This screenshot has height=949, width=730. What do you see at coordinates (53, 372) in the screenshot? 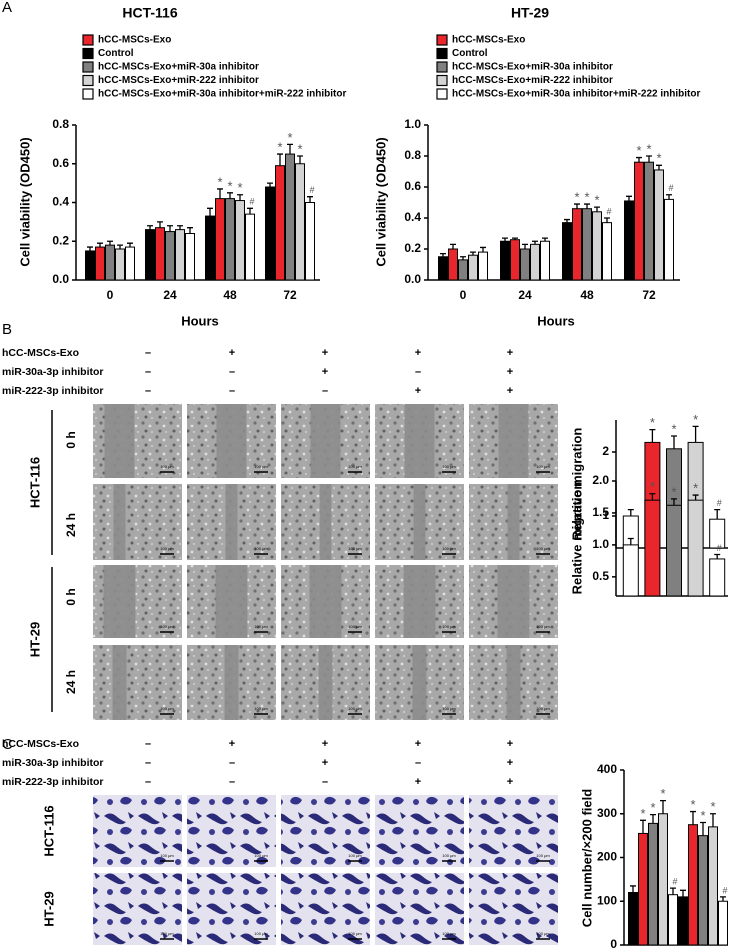
I see `treatment-label: miR-30a-3p inhibitor` at bounding box center [53, 372].